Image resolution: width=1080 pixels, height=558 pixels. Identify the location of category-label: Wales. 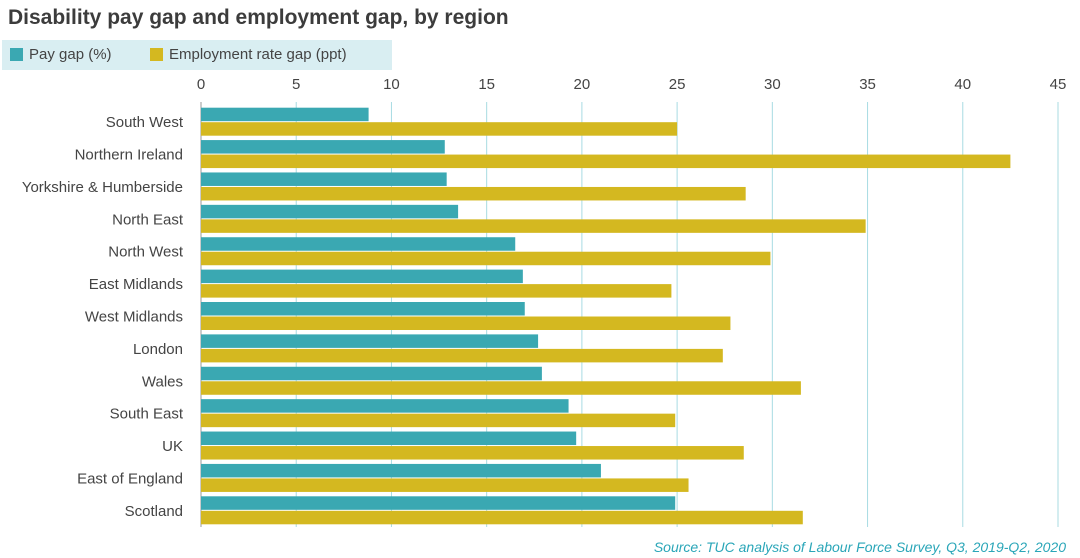
(162, 381).